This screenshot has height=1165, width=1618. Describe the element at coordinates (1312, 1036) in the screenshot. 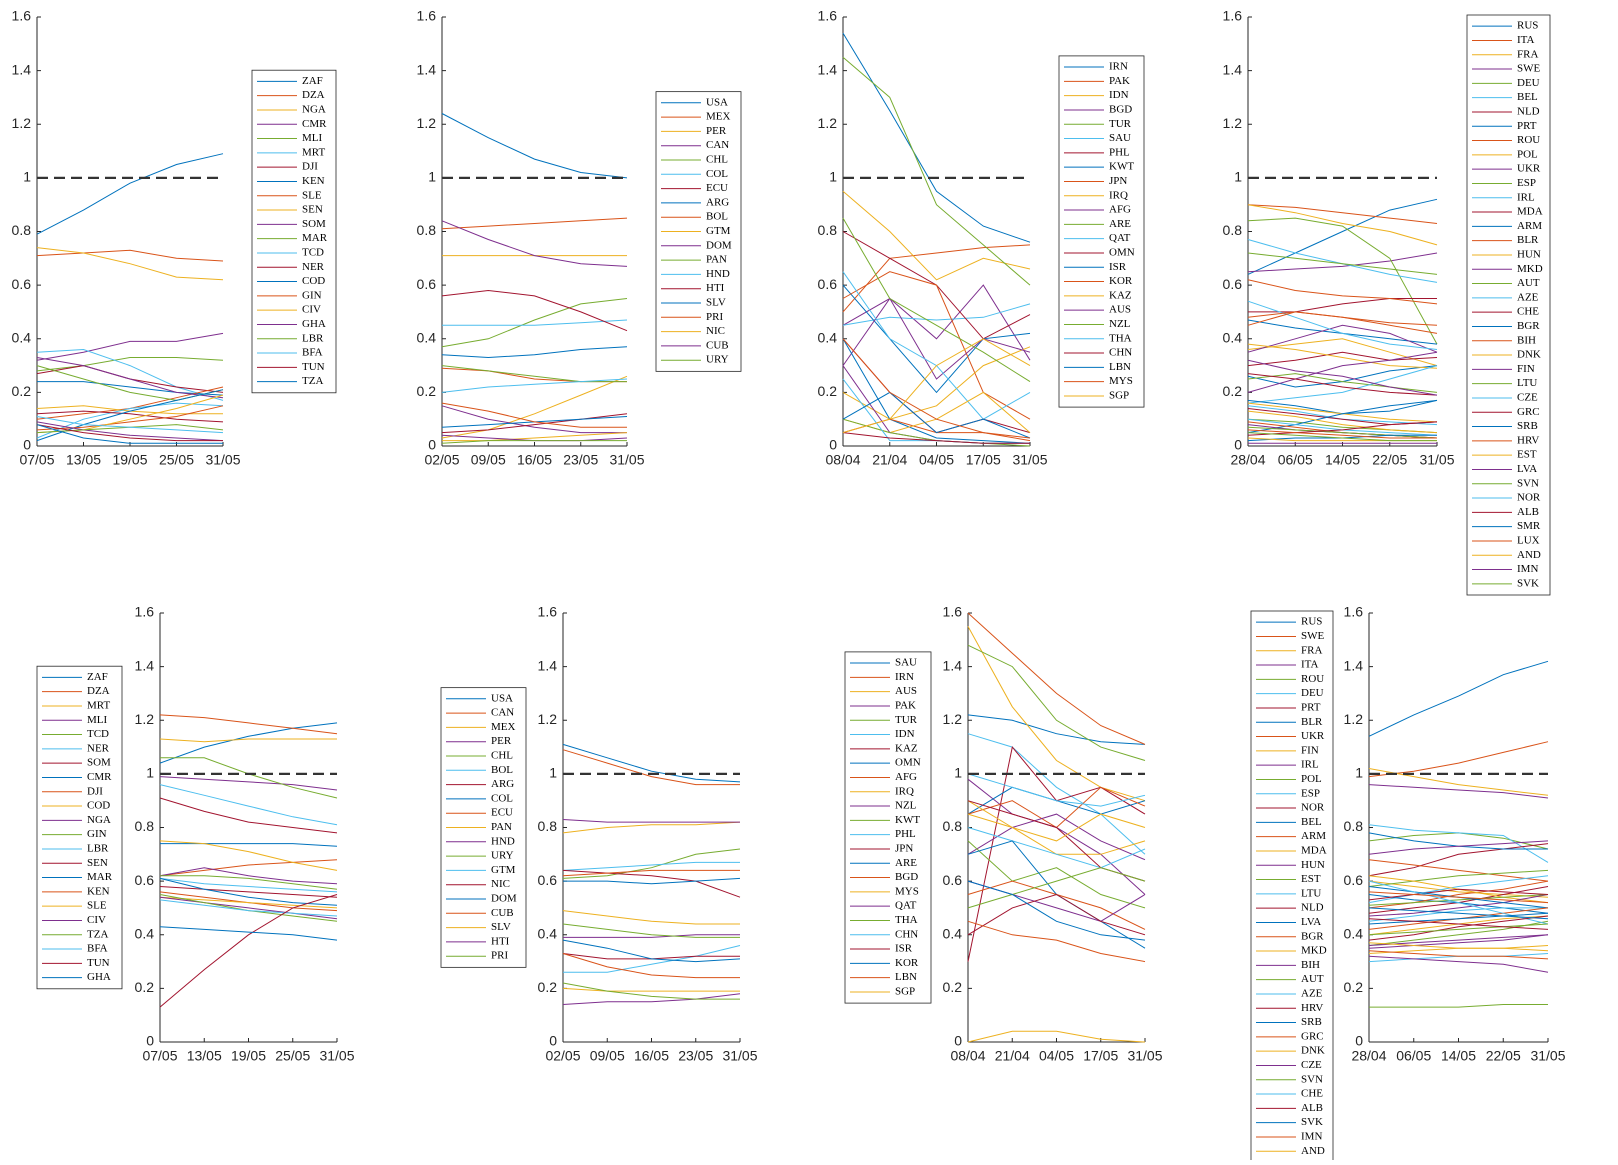

I see `legend-label: GRC` at that location.